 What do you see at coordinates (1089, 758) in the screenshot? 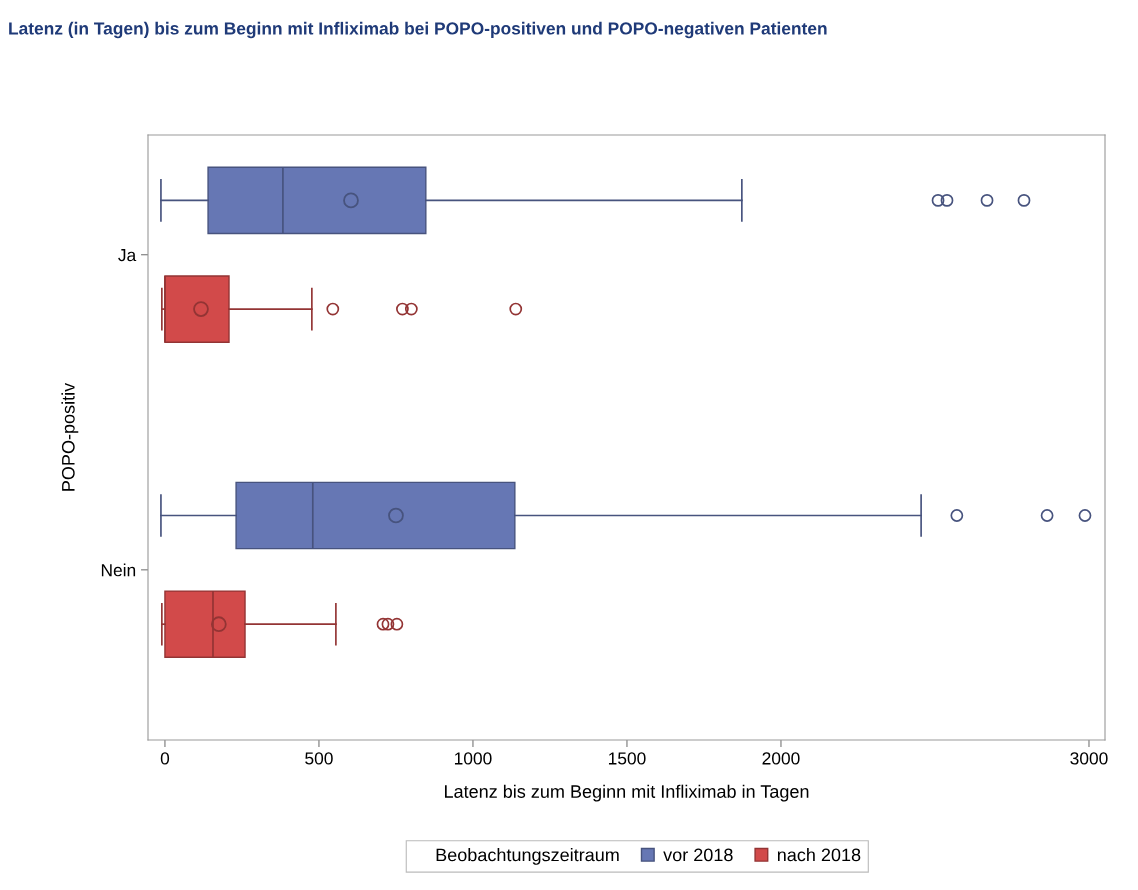
I see `x-tick-label: 3000` at bounding box center [1089, 758].